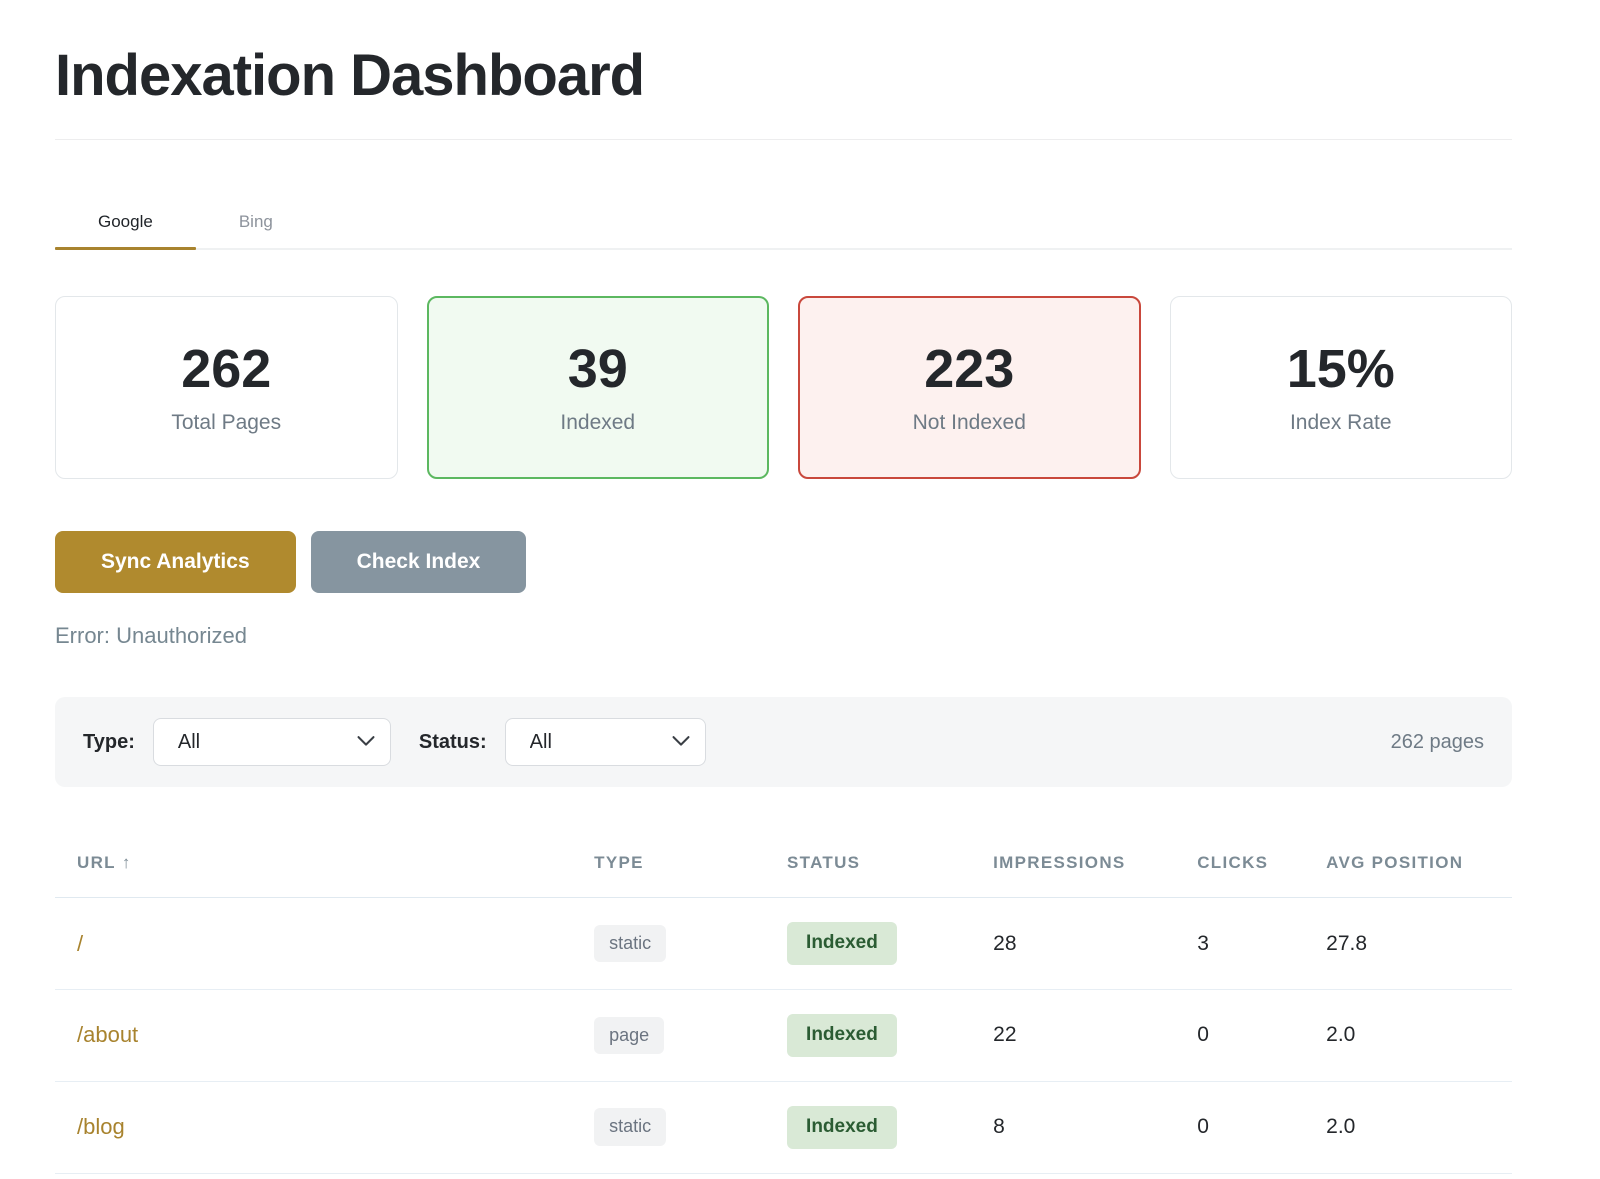 This screenshot has width=1600, height=1179. Describe the element at coordinates (108, 1035) in the screenshot. I see `url-link: /about` at that location.